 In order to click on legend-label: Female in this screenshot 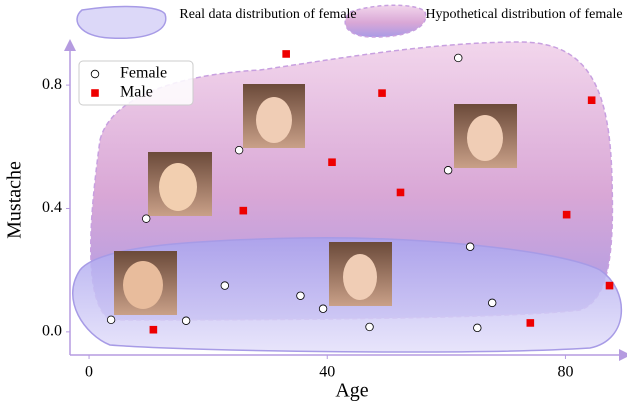, I will do `click(143, 73)`.